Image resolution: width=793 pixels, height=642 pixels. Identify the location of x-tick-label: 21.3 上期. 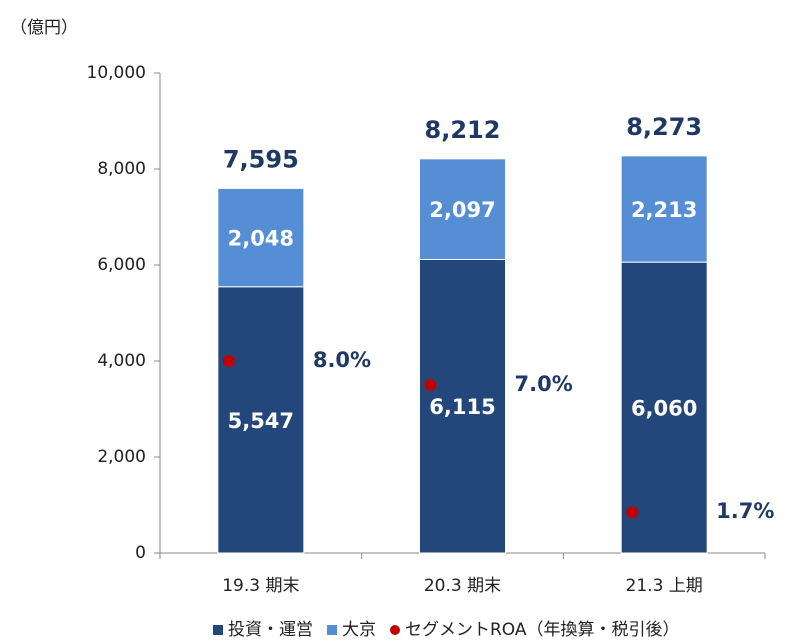
(664, 586).